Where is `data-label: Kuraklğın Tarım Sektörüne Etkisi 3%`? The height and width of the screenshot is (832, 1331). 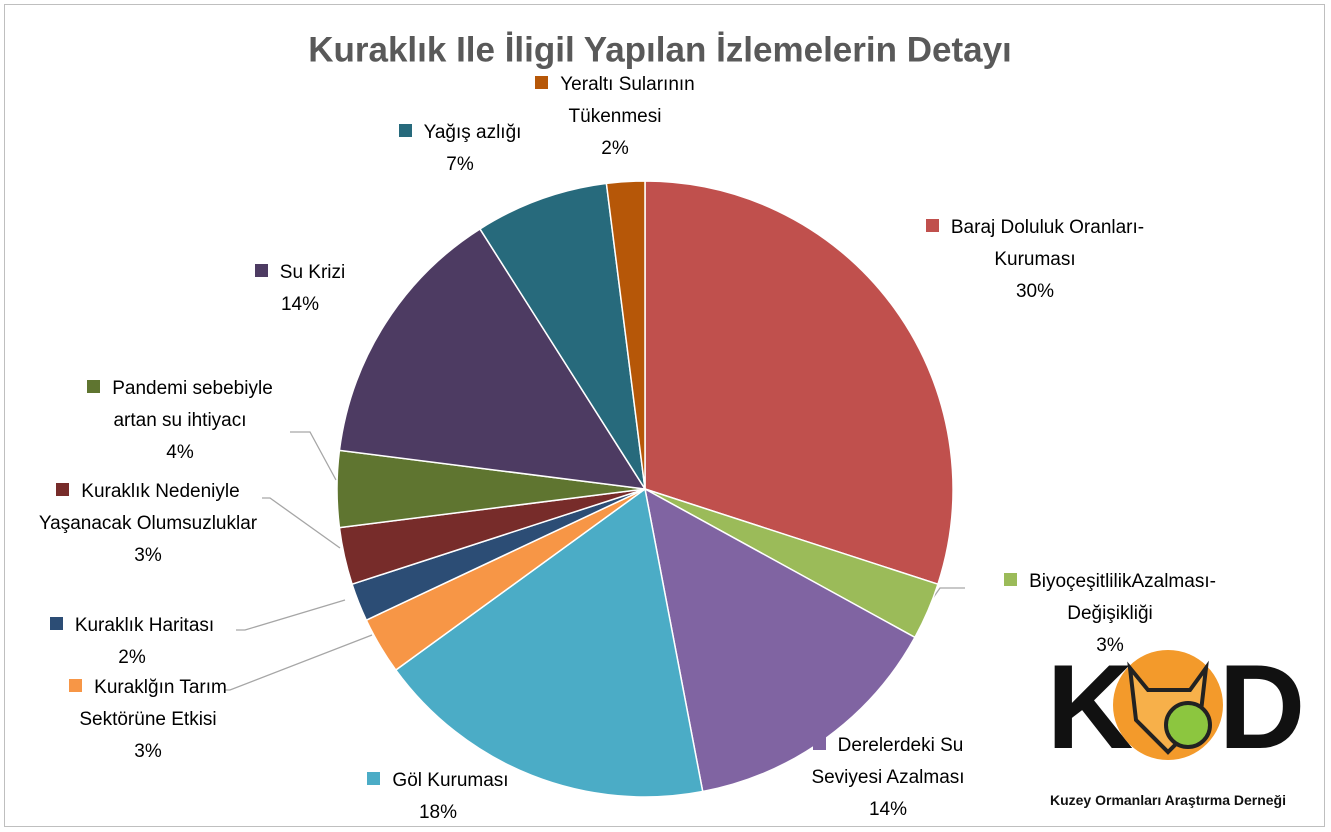
data-label: Kuraklğın Tarım Sektörüne Etkisi 3% is located at coordinates (148, 720).